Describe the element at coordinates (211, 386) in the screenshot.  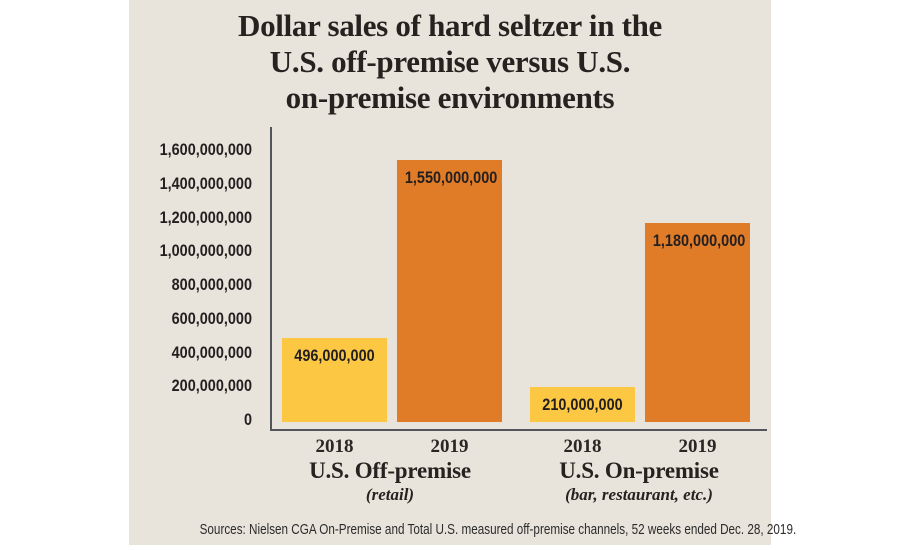
I see `y-axis-tick-label: 200,000,000` at that location.